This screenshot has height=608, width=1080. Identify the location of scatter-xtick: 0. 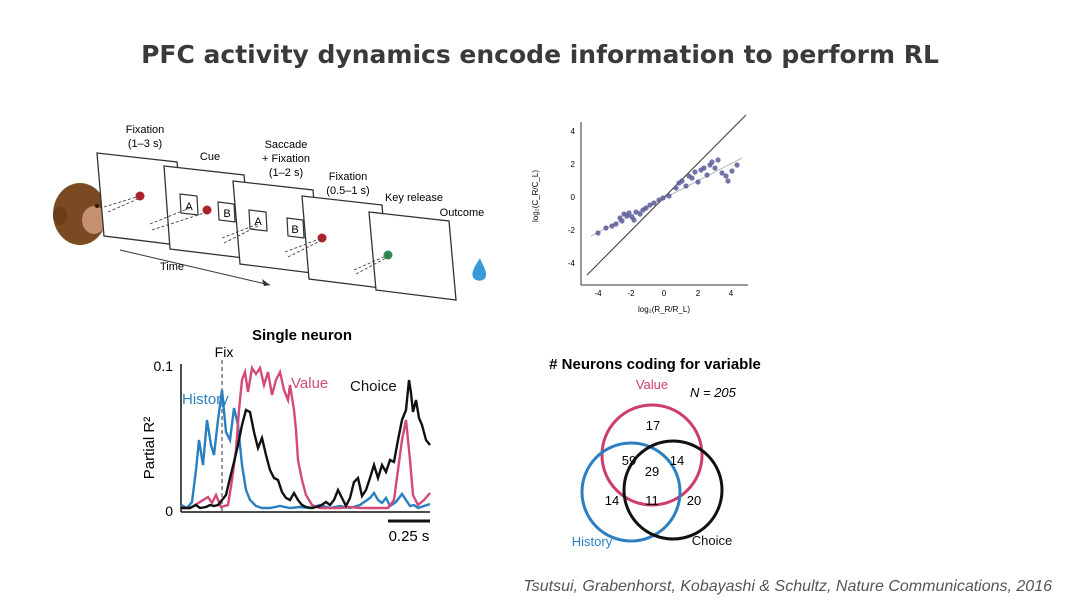
(664, 293).